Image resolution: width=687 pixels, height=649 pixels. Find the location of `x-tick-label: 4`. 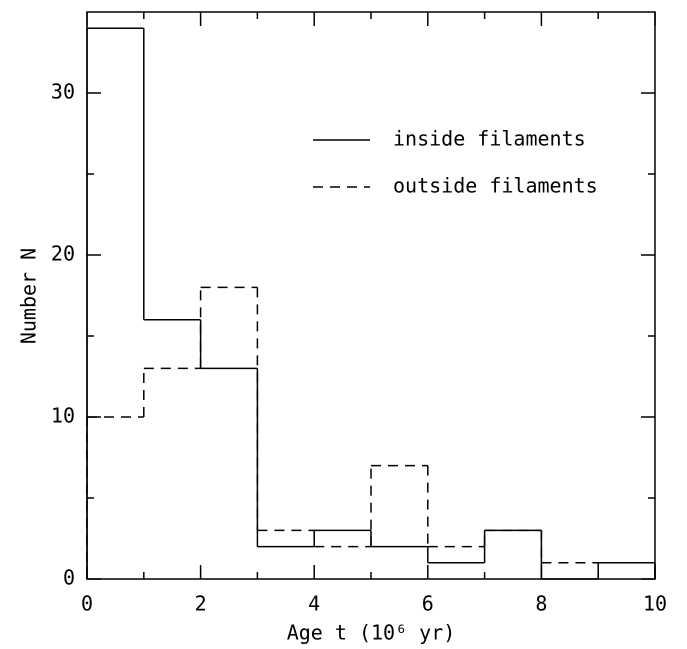

x-tick-label: 4 is located at coordinates (314, 604).